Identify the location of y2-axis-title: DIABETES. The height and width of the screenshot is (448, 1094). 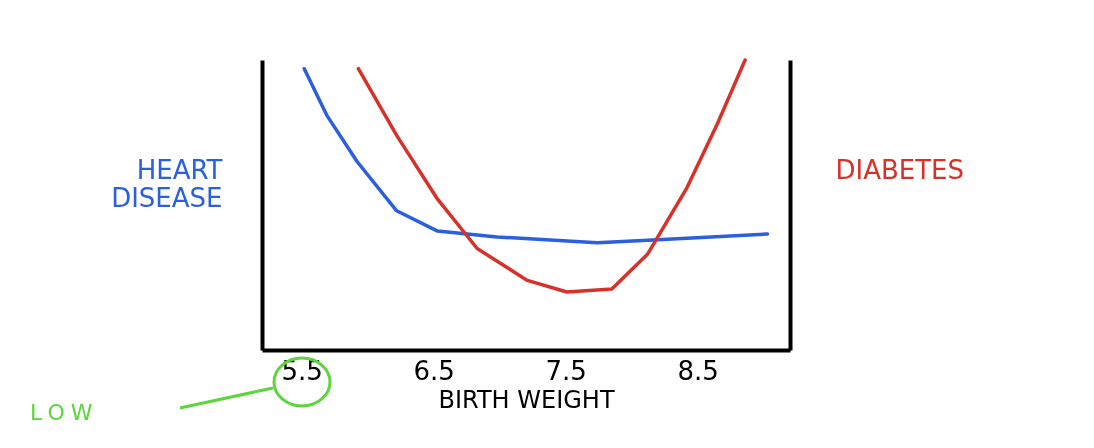
(900, 169).